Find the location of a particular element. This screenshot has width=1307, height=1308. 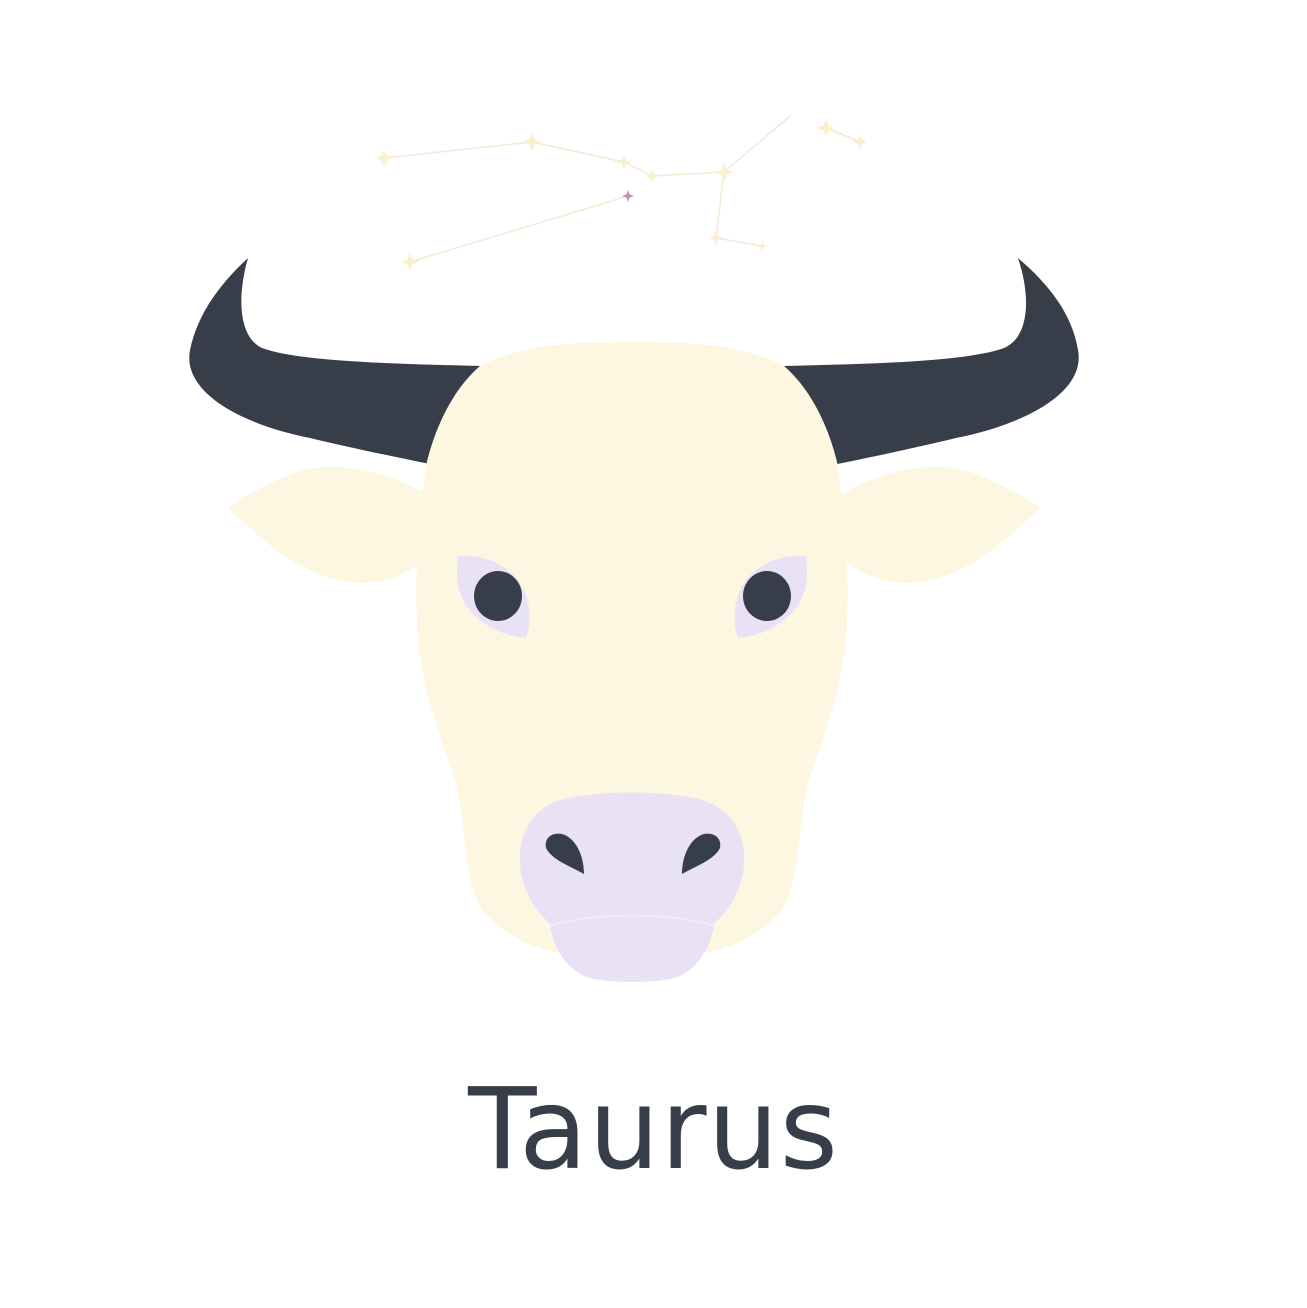

taurus-constellation is located at coordinates (621, 193).